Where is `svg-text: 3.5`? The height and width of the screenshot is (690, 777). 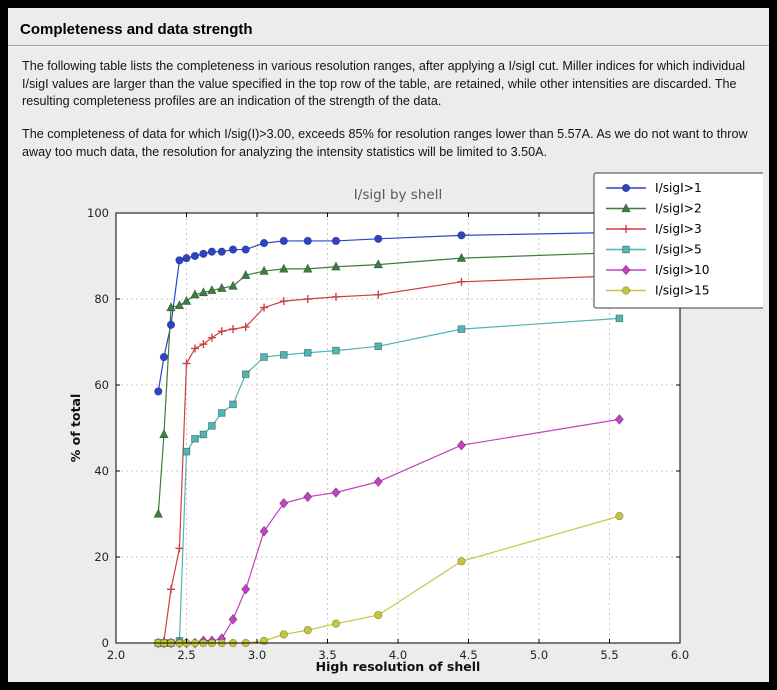 svg-text: 3.5 is located at coordinates (327, 655).